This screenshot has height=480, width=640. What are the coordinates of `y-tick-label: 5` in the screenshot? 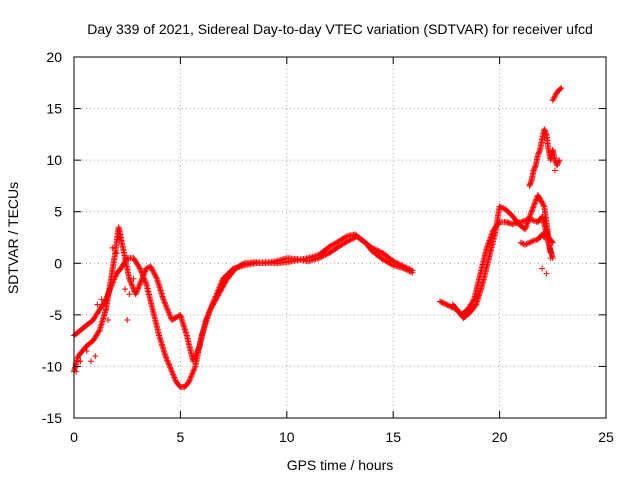 It's located at (58, 212).